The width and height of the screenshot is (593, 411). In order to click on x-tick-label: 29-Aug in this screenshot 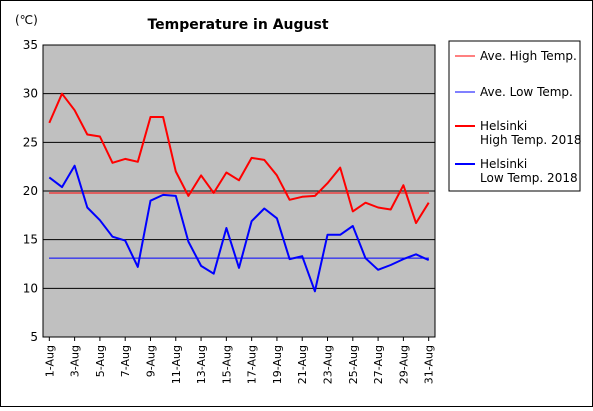, I will do `click(403, 364)`.